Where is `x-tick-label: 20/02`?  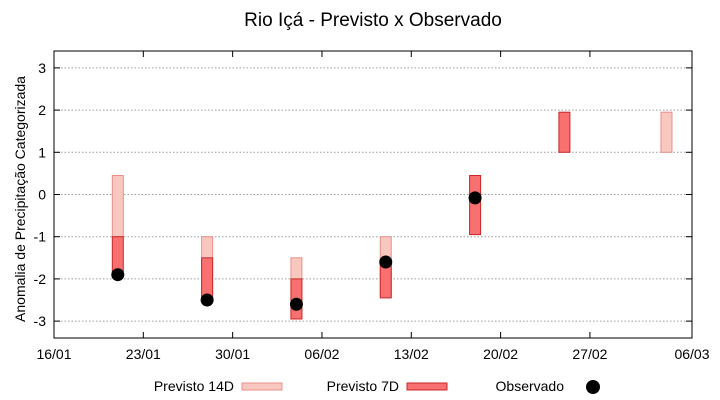 x-tick-label: 20/02 is located at coordinates (500, 354).